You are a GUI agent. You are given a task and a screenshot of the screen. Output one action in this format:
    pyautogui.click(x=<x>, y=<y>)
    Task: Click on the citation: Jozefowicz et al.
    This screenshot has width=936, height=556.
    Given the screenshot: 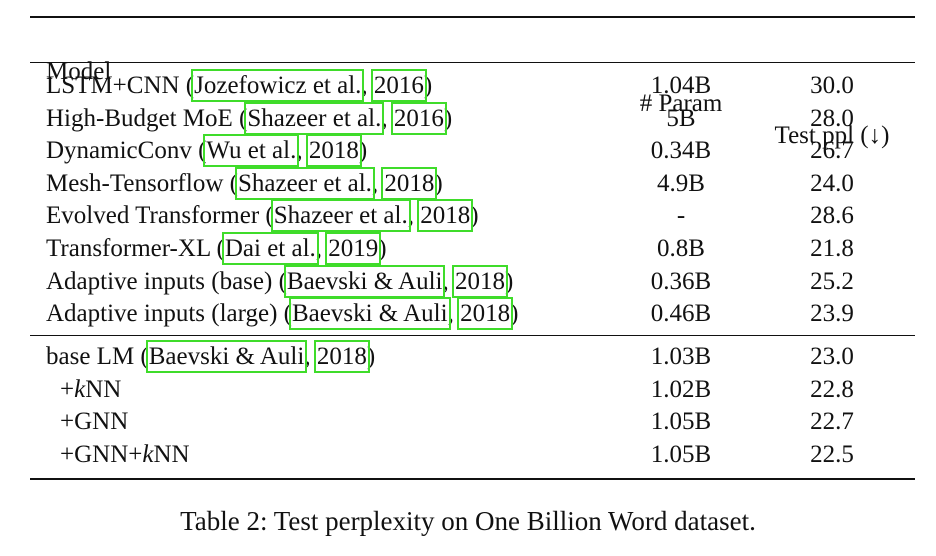 What is the action you would take?
    pyautogui.click(x=278, y=85)
    